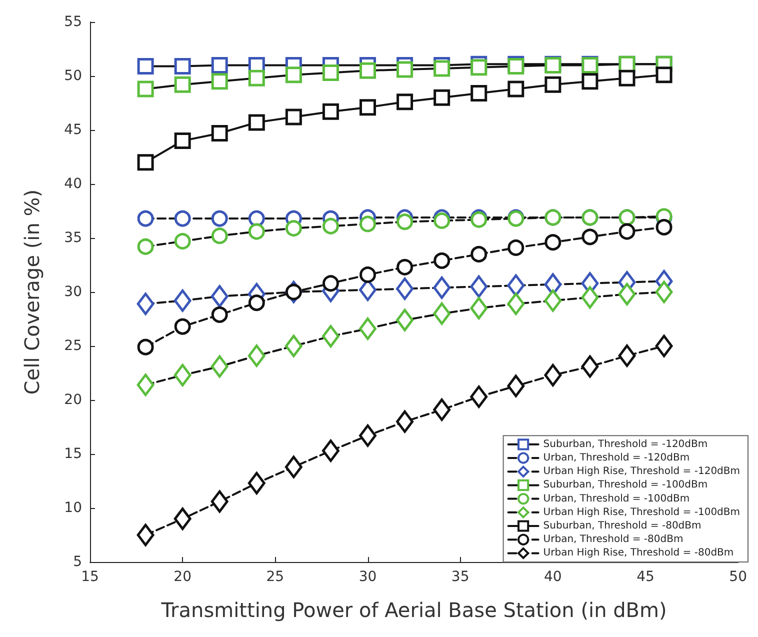  Describe the element at coordinates (32, 292) in the screenshot. I see `y-axis-title: Cell Coverage (in %)` at that location.